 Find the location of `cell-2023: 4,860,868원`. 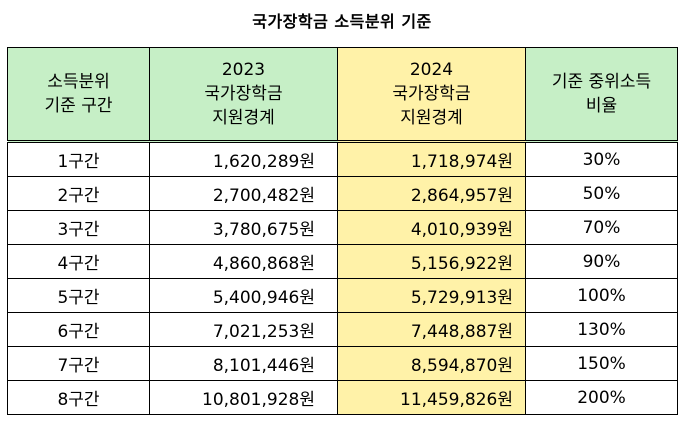

cell-2023: 4,860,868원 is located at coordinates (243, 261).